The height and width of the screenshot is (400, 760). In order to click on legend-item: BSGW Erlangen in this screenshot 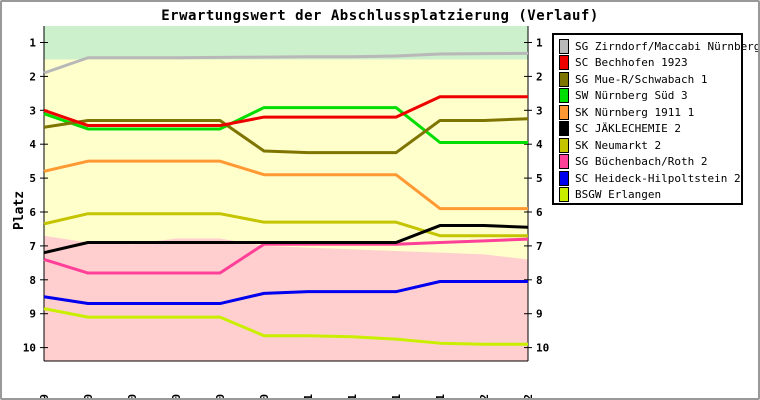, I will do `click(649, 195)`.